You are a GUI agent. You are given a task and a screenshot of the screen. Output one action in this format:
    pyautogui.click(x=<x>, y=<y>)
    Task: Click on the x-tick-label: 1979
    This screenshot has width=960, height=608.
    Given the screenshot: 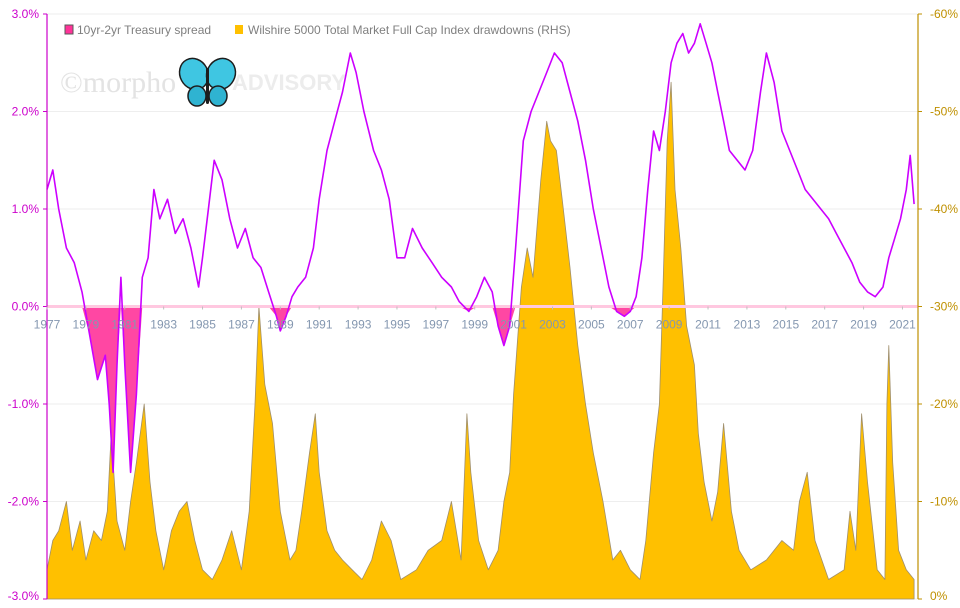 What is the action you would take?
    pyautogui.click(x=86, y=325)
    